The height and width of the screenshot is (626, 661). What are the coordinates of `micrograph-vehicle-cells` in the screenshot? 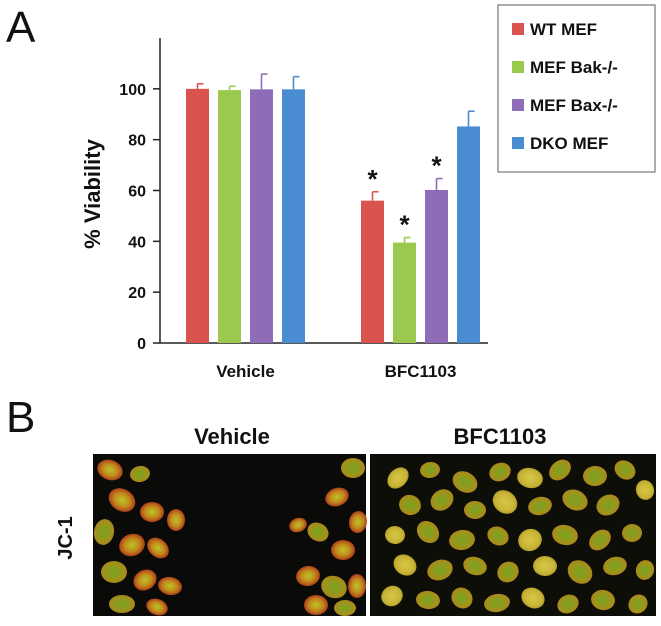 It's located at (230, 537).